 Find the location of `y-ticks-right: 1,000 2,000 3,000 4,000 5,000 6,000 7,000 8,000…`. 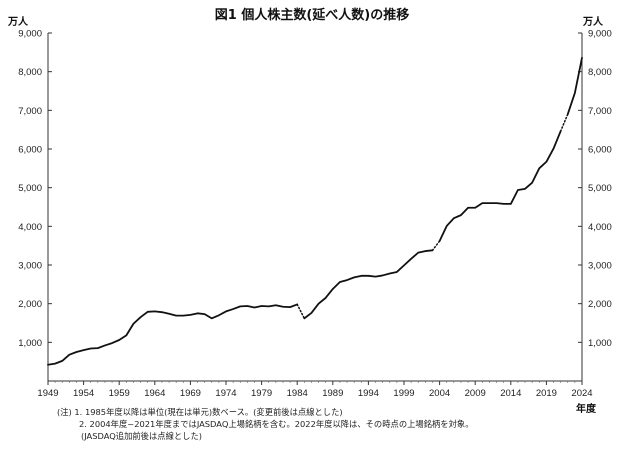

y-ticks-right: 1,000 2,000 3,000 4,000 5,000 6,000 7,000 8,000… is located at coordinates (595, 189).